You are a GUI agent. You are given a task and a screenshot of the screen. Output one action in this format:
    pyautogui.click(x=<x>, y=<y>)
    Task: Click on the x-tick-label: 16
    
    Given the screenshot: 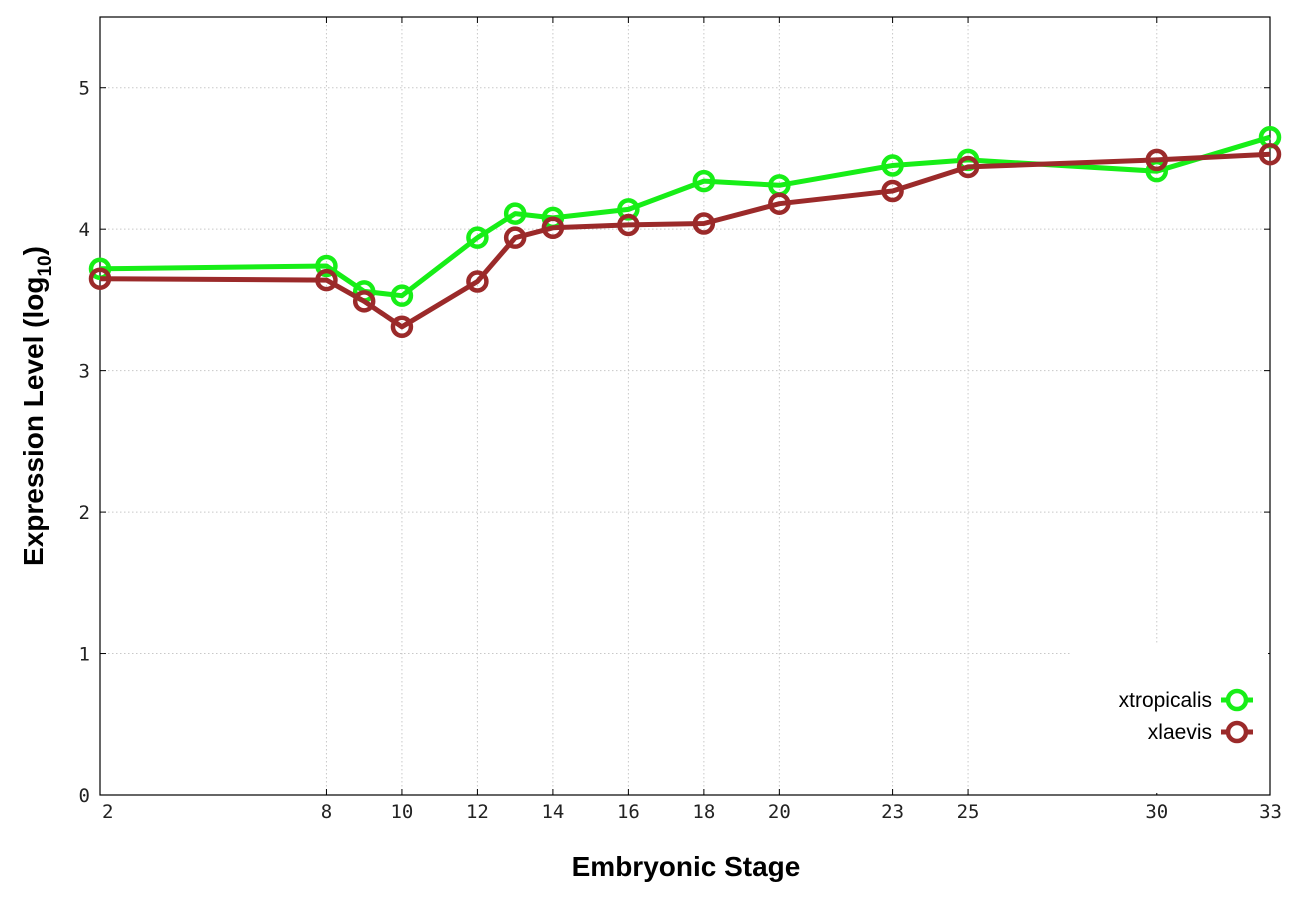 What is the action you would take?
    pyautogui.click(x=628, y=812)
    